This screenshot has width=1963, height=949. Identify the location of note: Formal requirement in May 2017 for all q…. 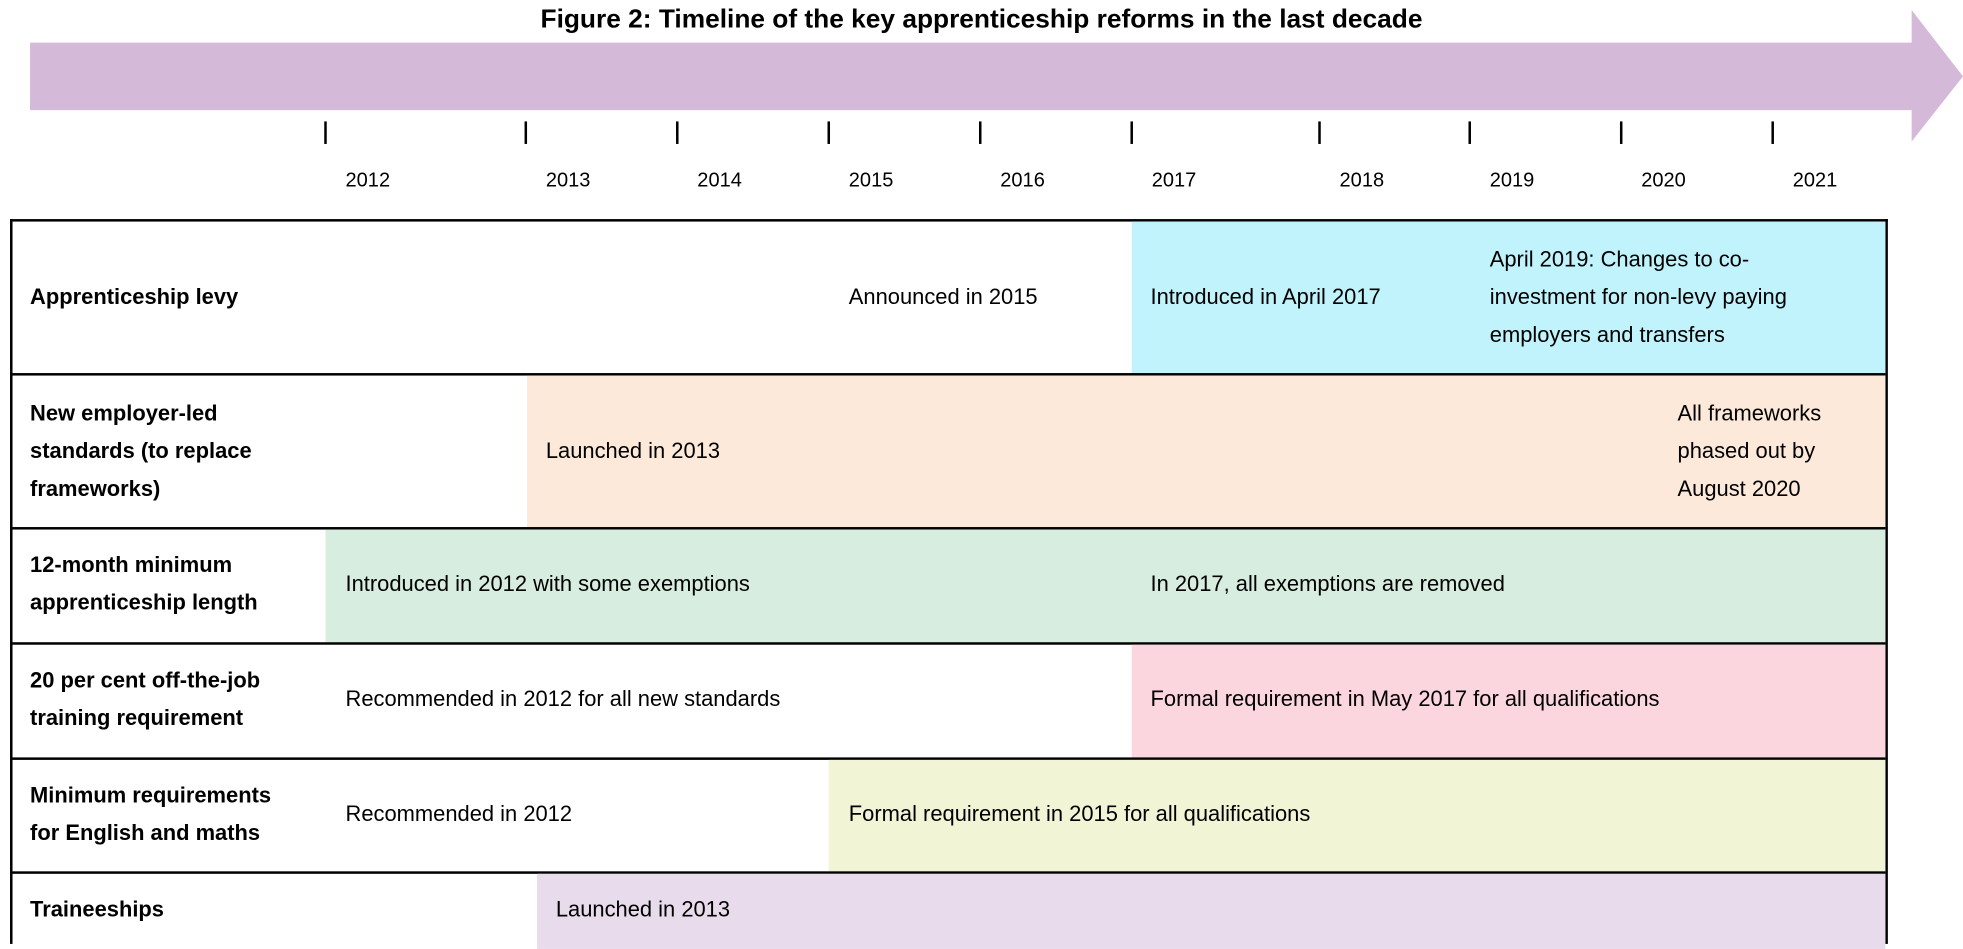
(1405, 699).